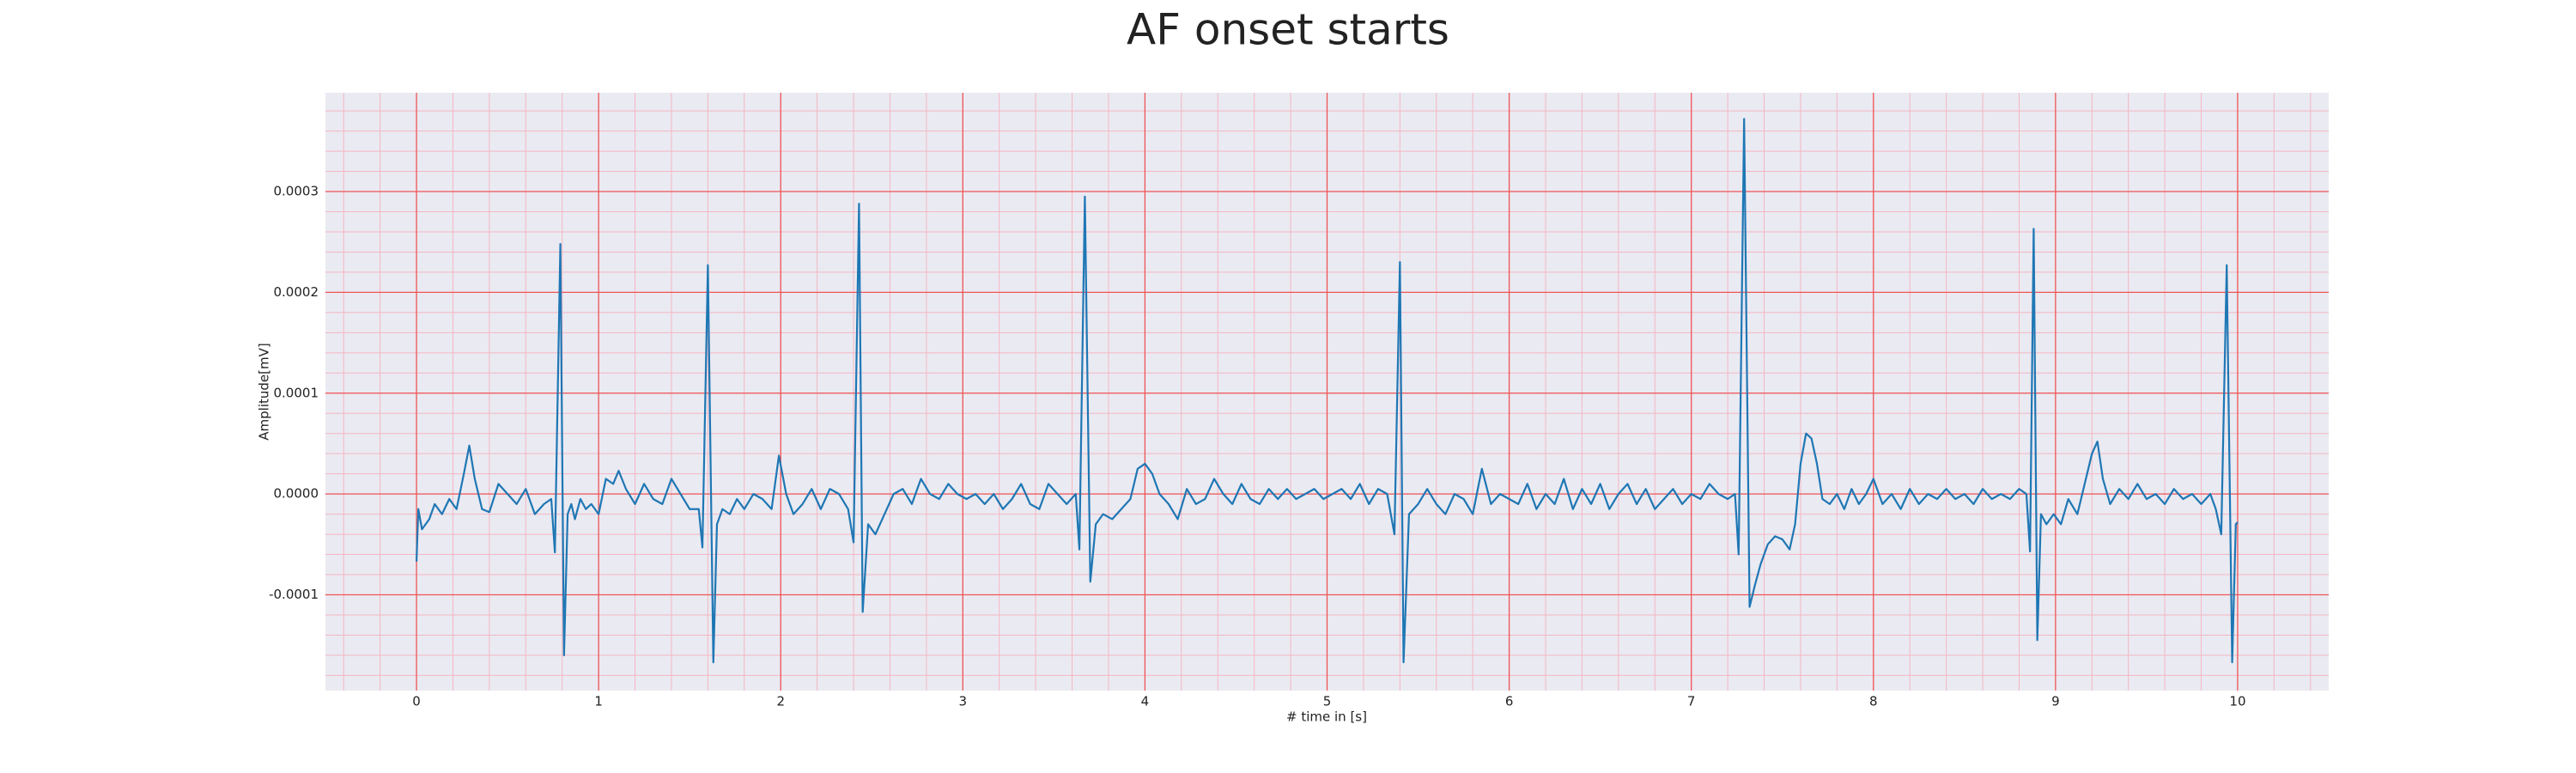 This screenshot has width=2576, height=773. I want to click on chart-title: AF onset starts, so click(1288, 30).